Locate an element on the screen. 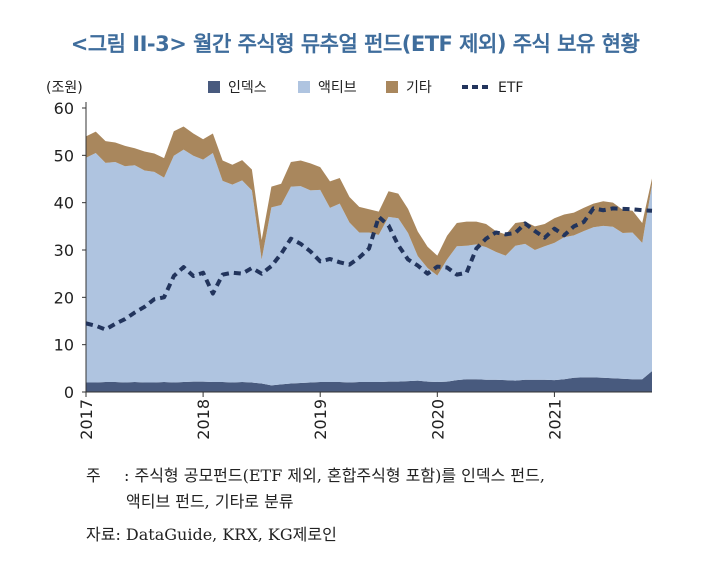  chart-note-text: : 주식형 공모펀드(ETF 제외, 혼합주식형 포함)를 인덱스 펀드, is located at coordinates (334, 475).